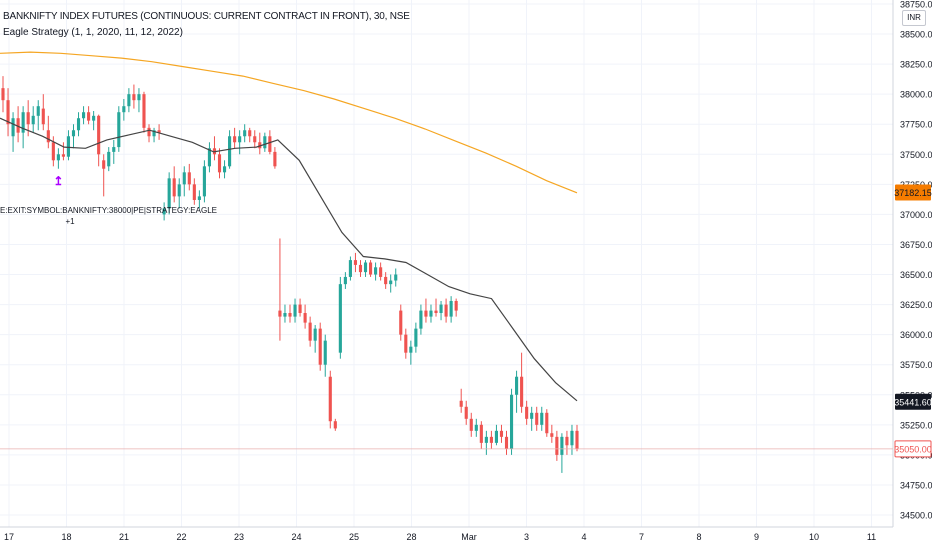  I want to click on time-tick-label: 10, so click(814, 537).